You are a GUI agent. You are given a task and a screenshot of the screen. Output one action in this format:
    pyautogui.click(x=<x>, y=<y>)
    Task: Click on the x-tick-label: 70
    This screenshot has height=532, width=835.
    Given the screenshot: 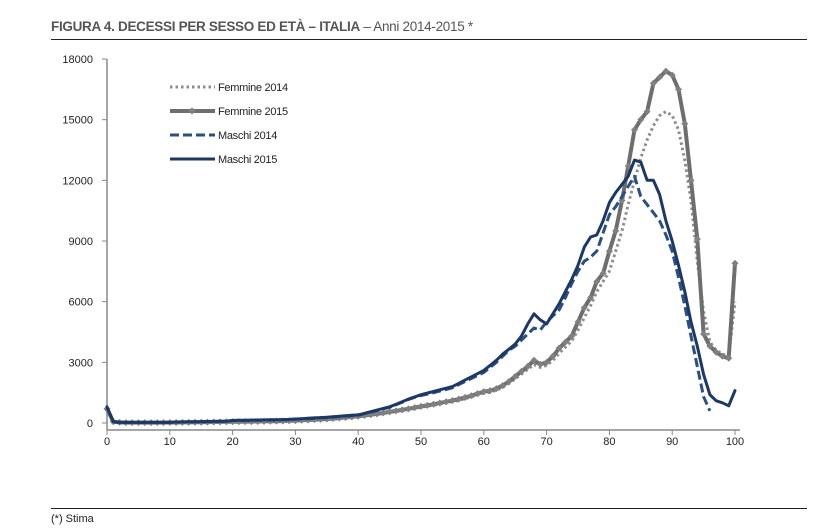 What is the action you would take?
    pyautogui.click(x=546, y=442)
    